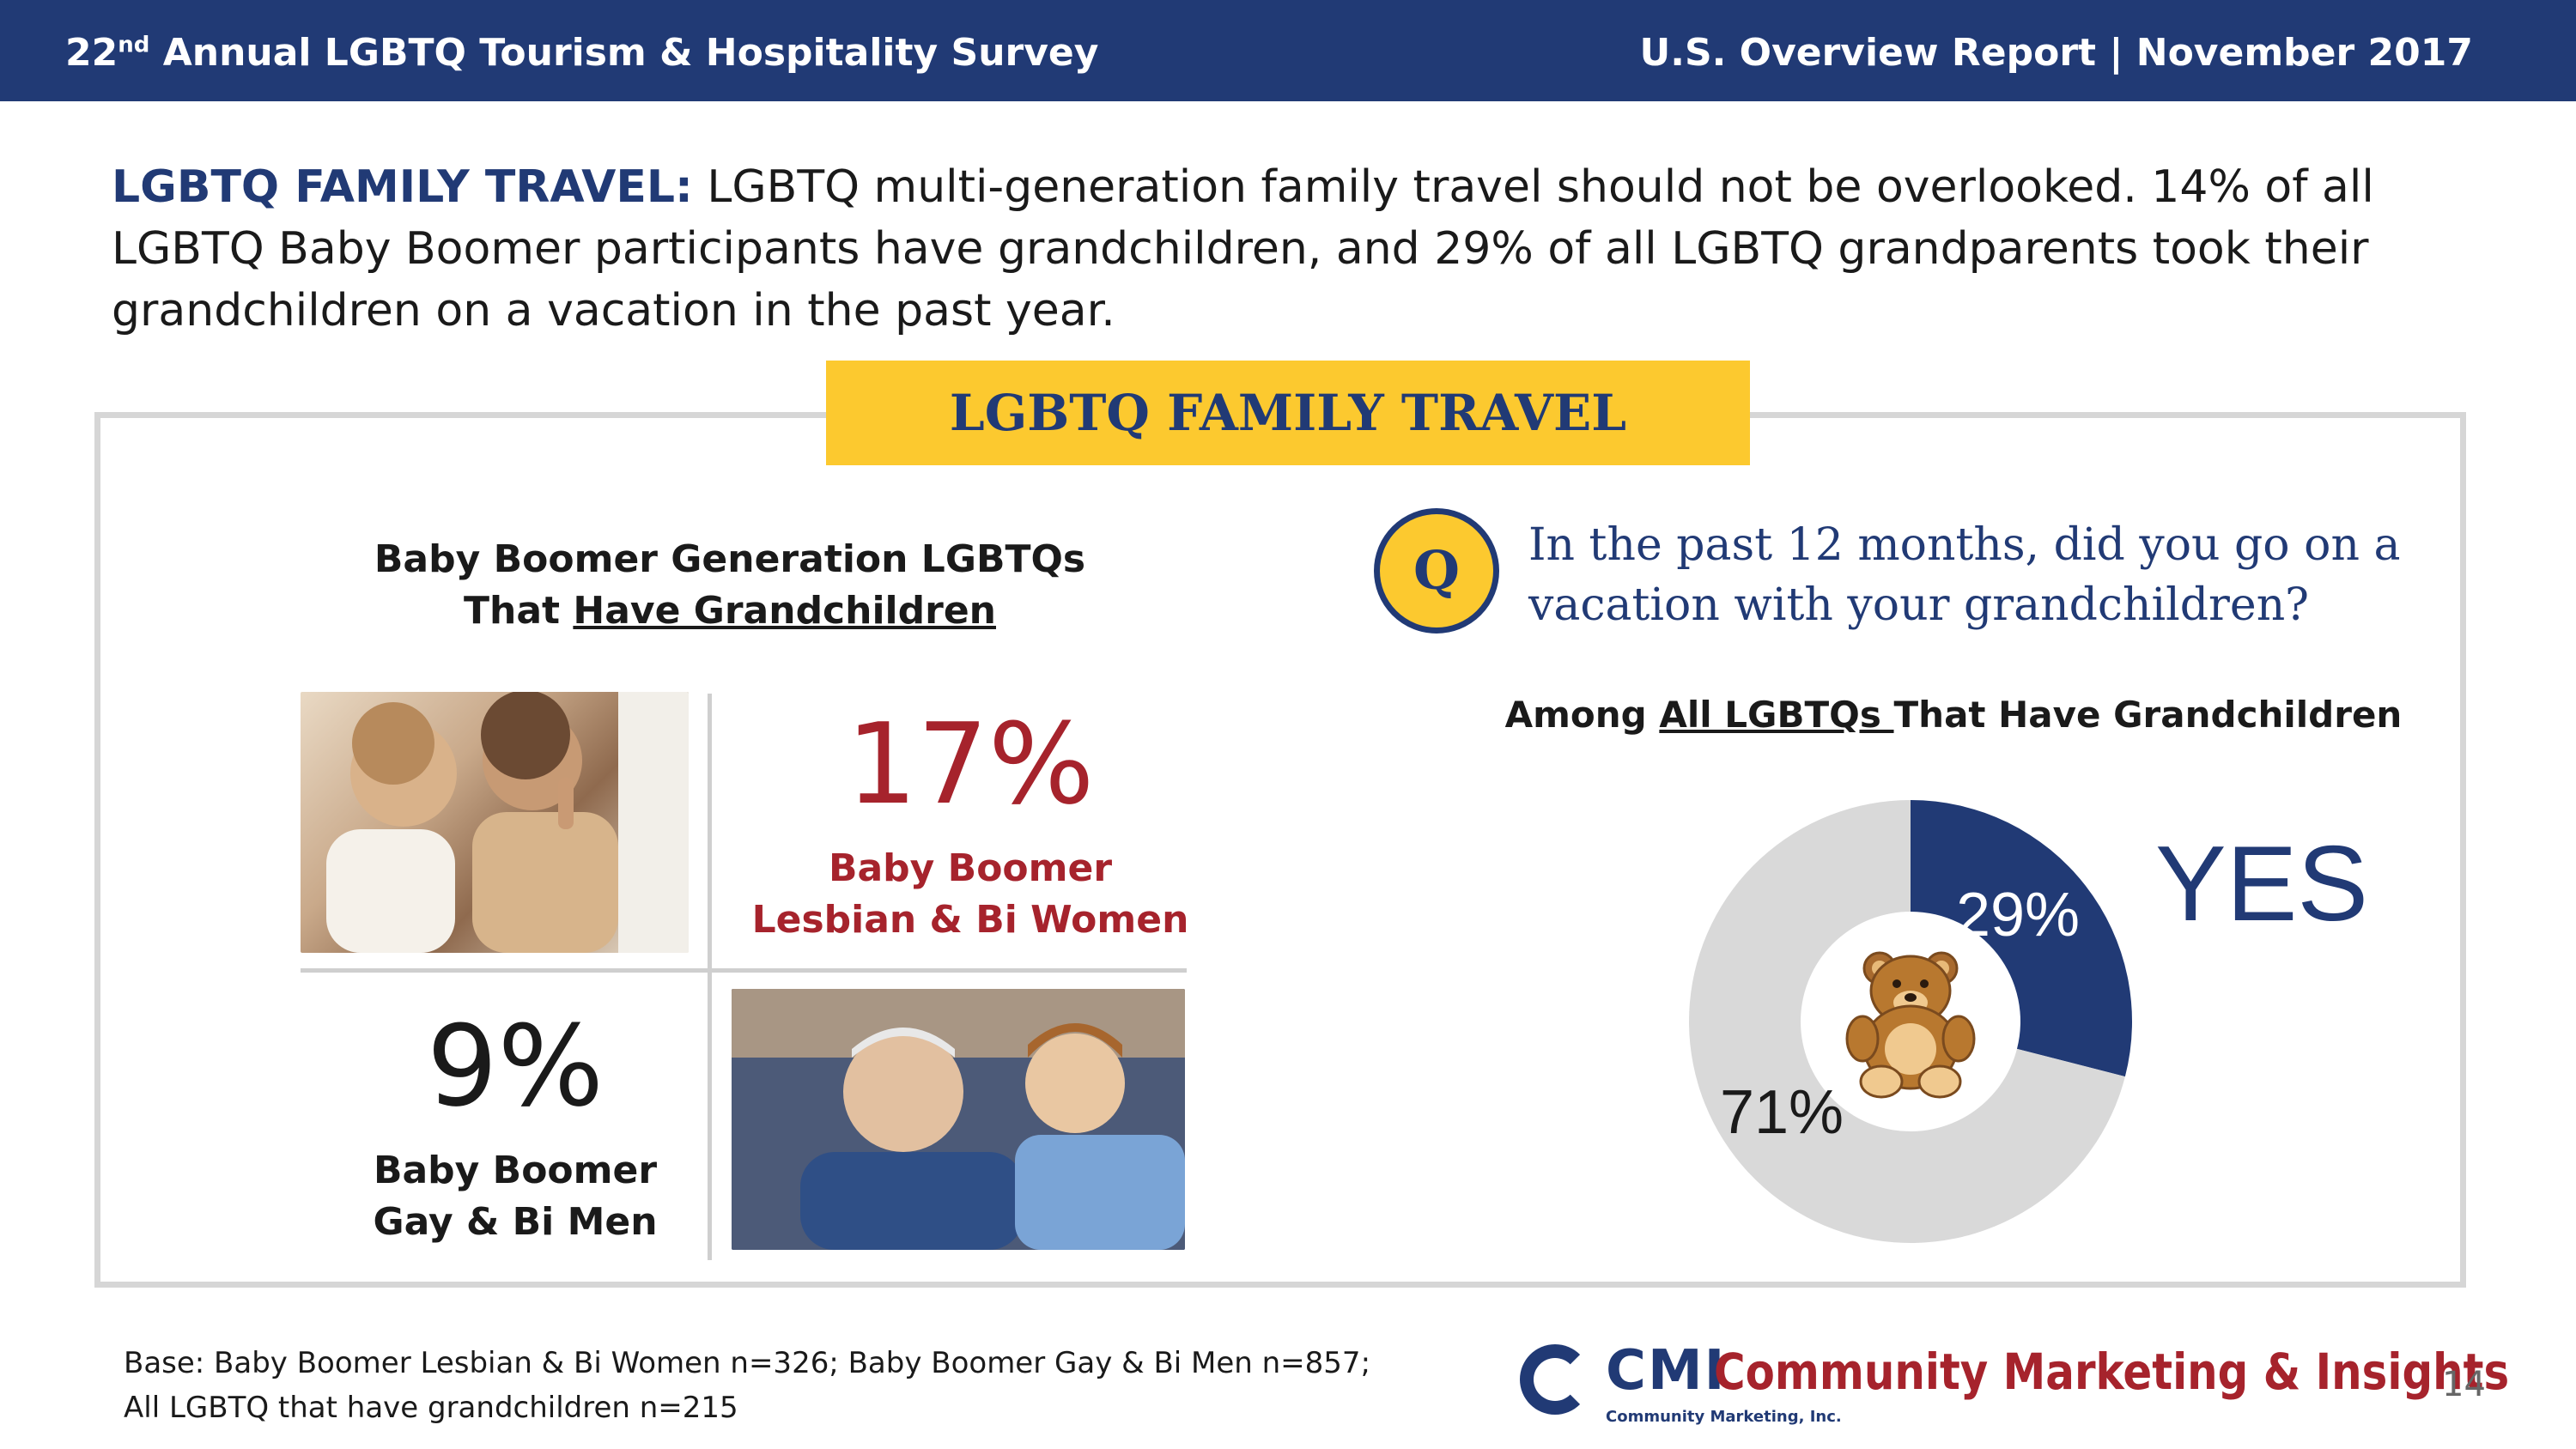 Image resolution: width=2576 pixels, height=1449 pixels. Describe the element at coordinates (970, 894) in the screenshot. I see `women-stat-label: Baby Boomer Lesbian & Bi Women` at that location.